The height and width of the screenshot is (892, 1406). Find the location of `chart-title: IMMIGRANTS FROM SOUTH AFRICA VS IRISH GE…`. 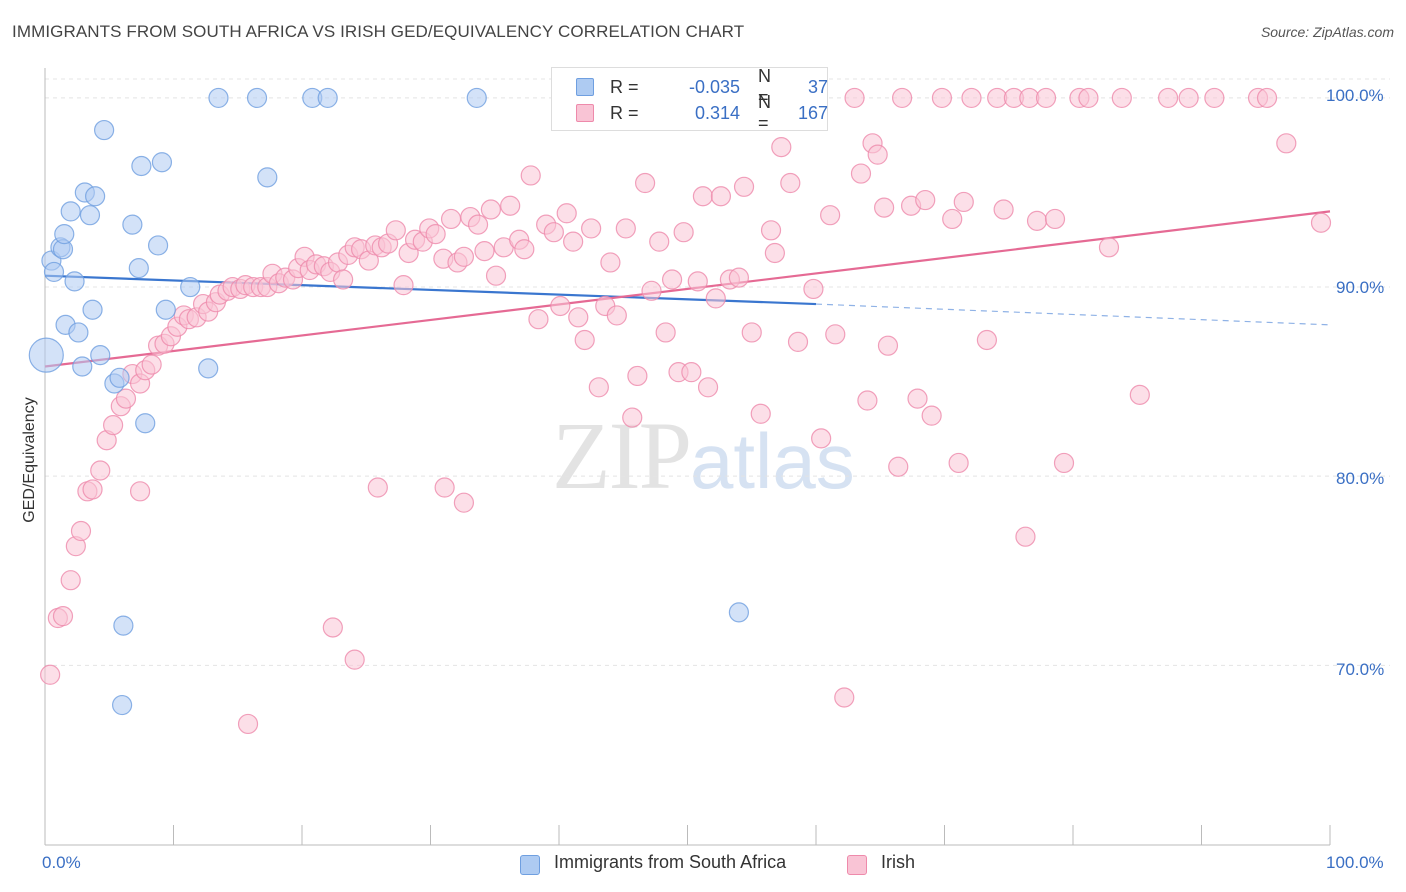

chart-title: IMMIGRANTS FROM SOUTH AFRICA VS IRISH GE… is located at coordinates (378, 31).